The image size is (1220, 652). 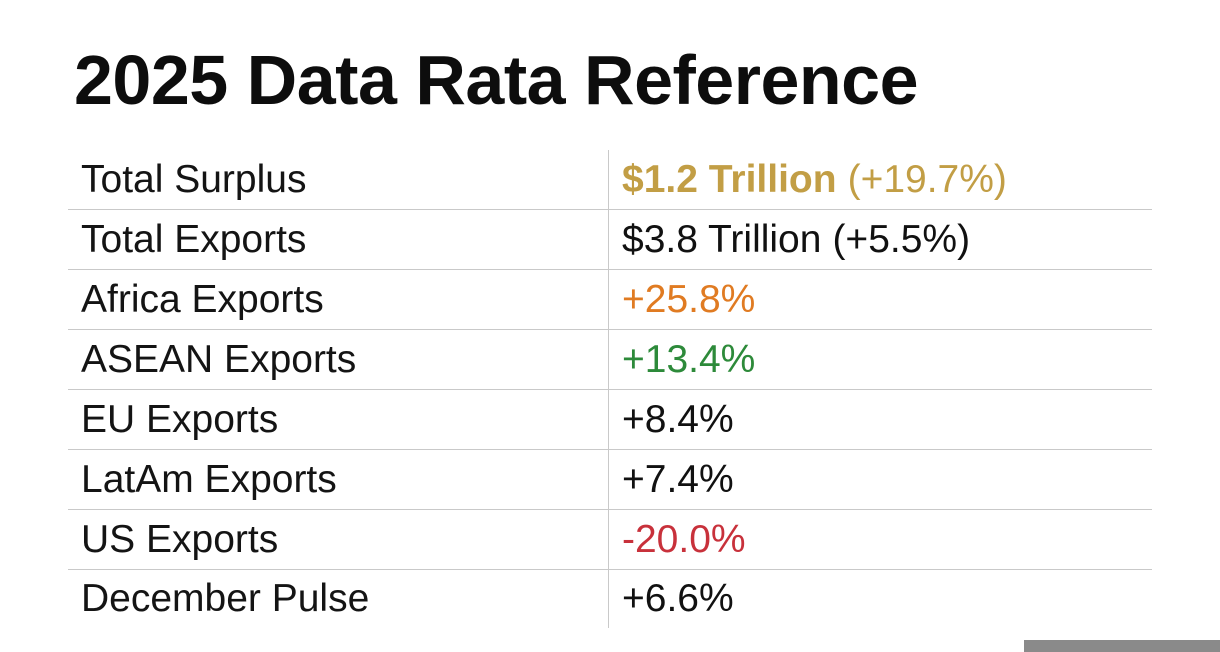 I want to click on row-value: $1.2 Trillion (+19.7%), so click(x=880, y=179).